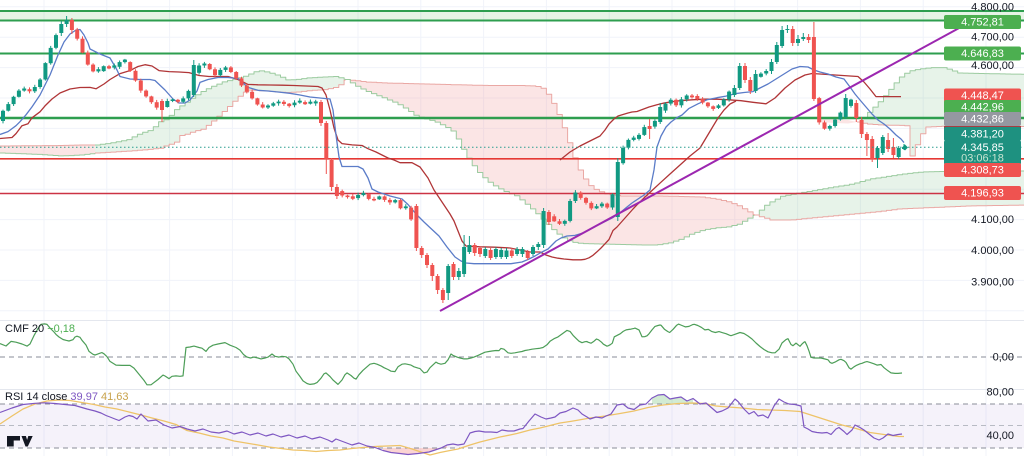  What do you see at coordinates (992, 66) in the screenshot?
I see `svg-text: 4.600,00` at bounding box center [992, 66].